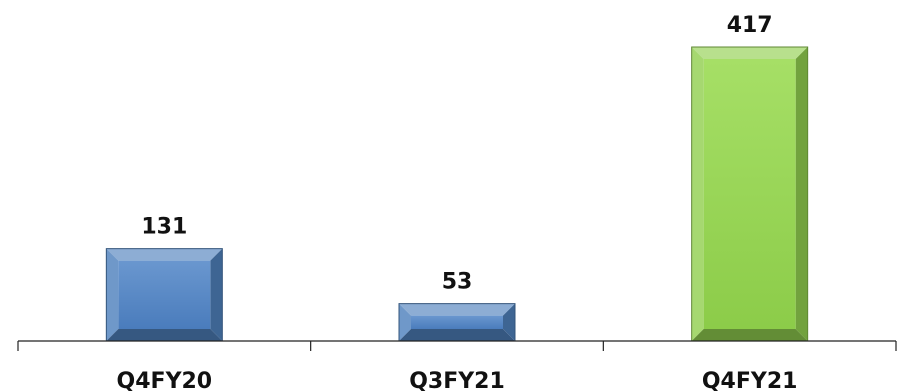  Describe the element at coordinates (164, 295) in the screenshot. I see `bar-q4fy20` at that location.